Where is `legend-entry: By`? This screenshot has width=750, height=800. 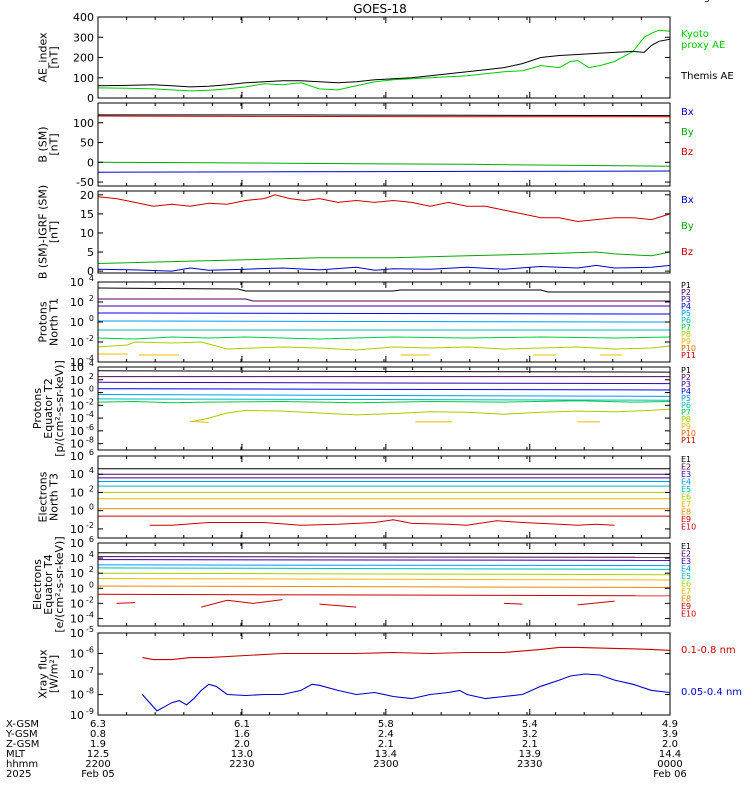 legend-entry: By is located at coordinates (687, 226).